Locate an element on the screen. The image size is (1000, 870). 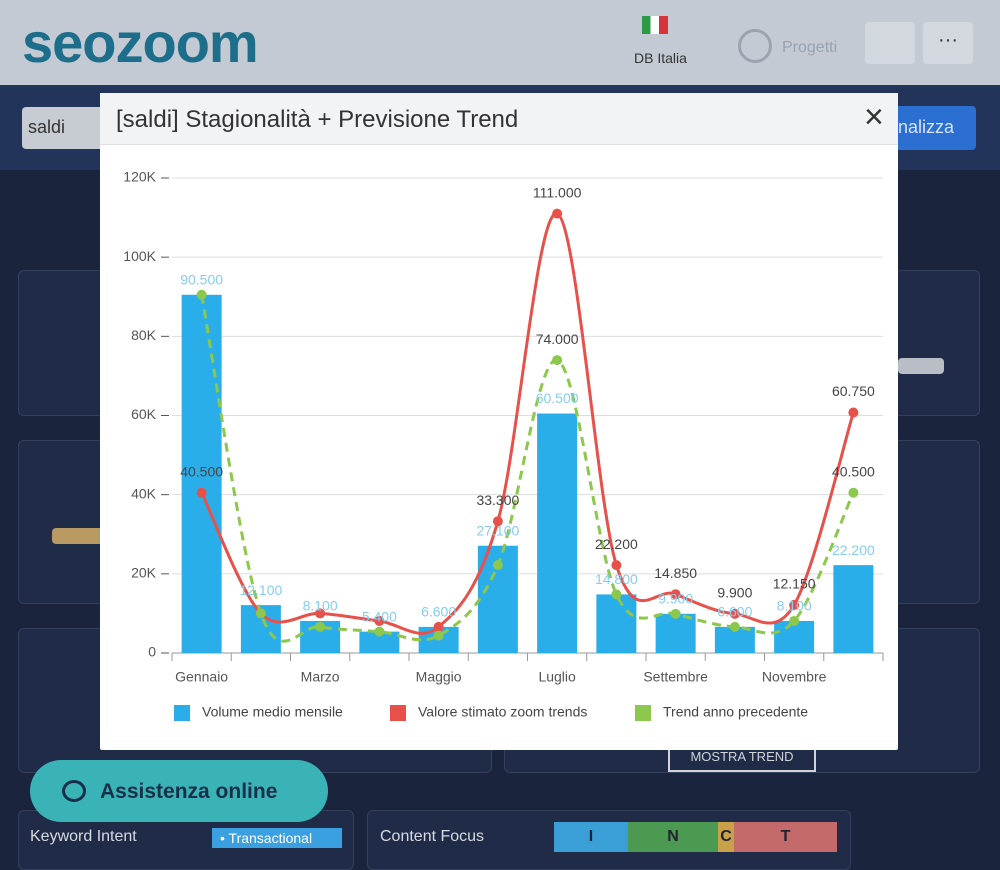
data-label: 12.100 is located at coordinates (260, 590).